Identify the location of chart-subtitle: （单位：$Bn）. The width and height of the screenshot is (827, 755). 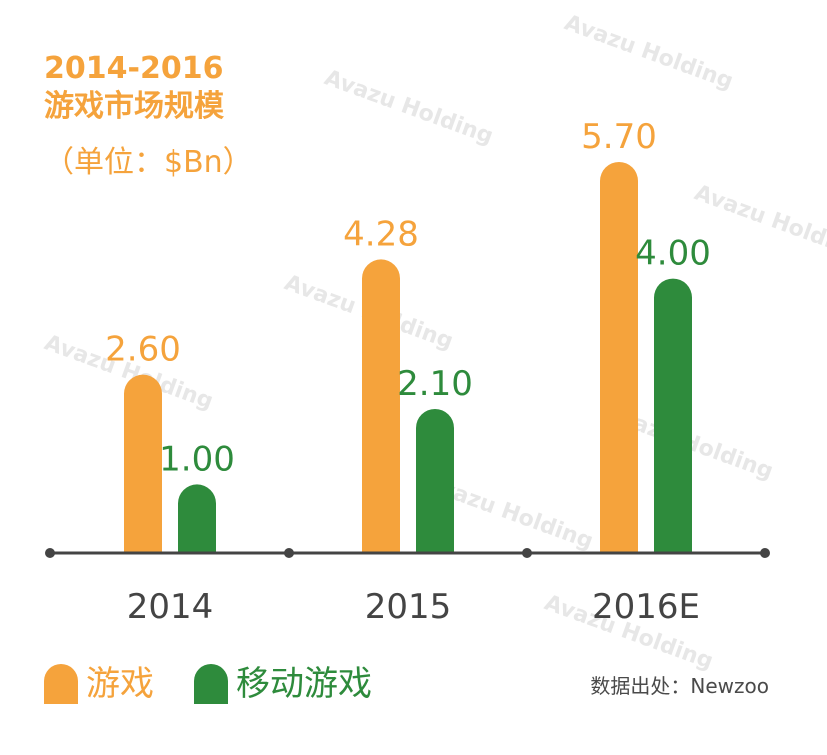
(148, 162).